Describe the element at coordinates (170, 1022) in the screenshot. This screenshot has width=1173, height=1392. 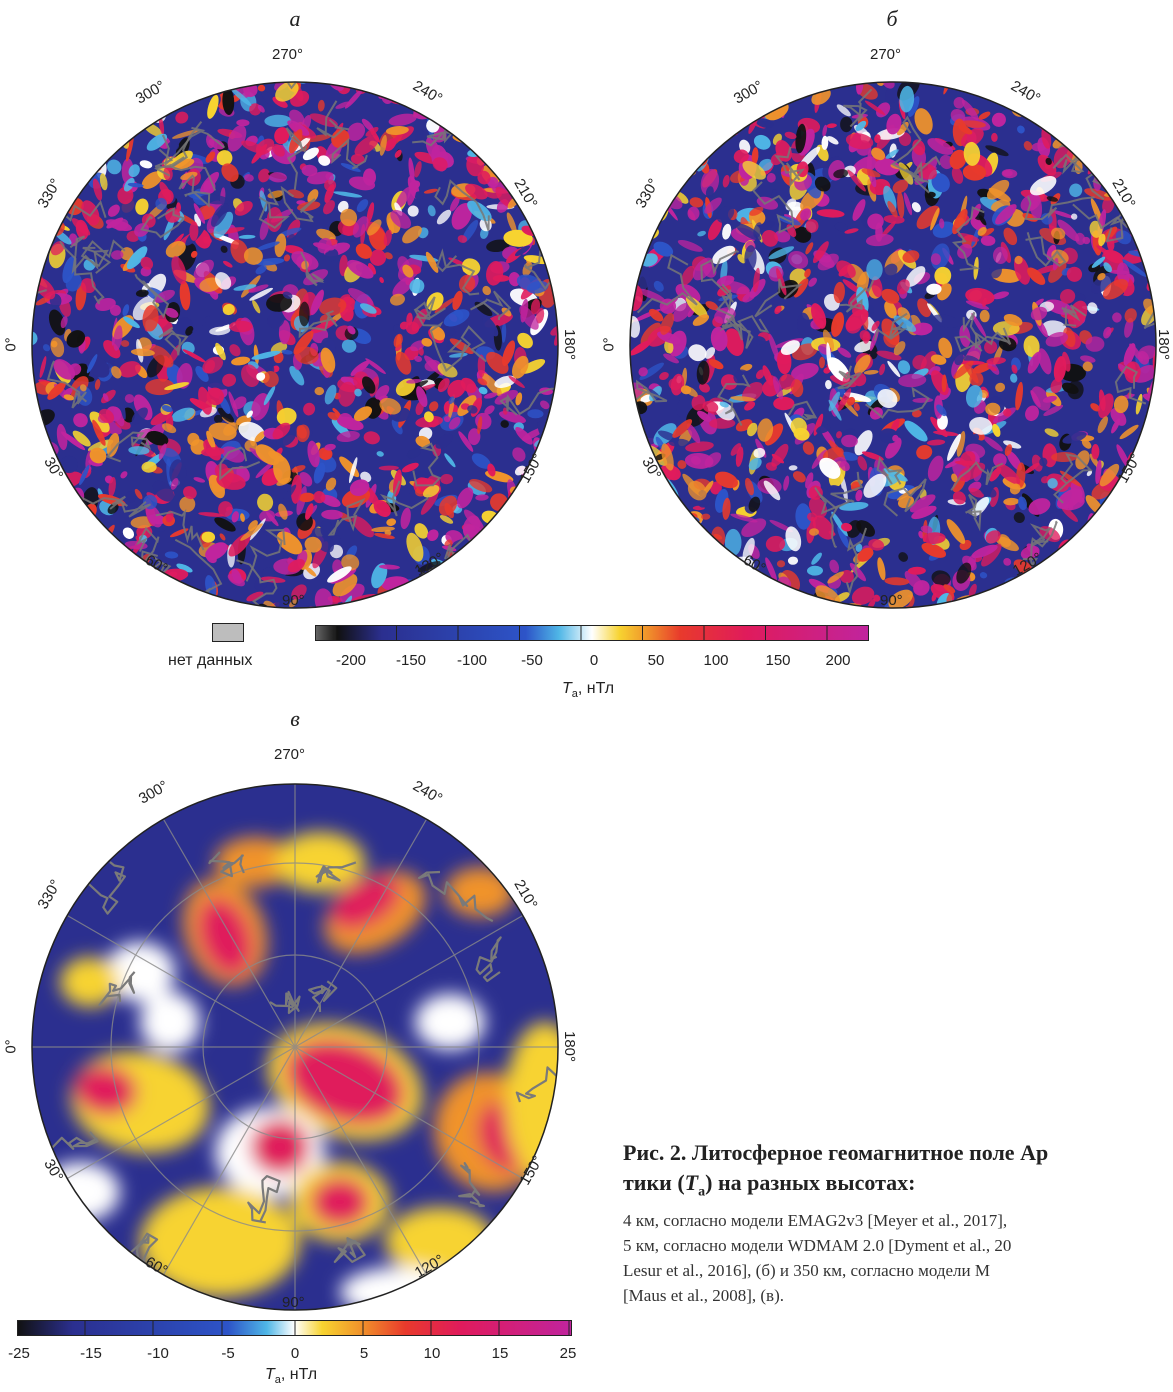
I see `anomaly-blob` at that location.